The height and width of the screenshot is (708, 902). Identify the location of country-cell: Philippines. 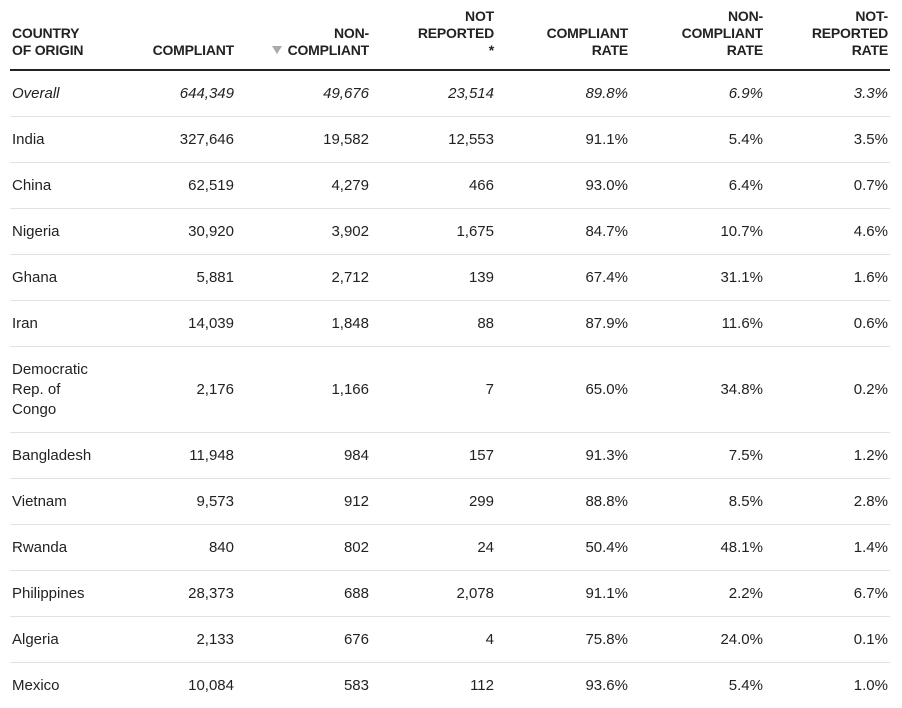
(61, 593).